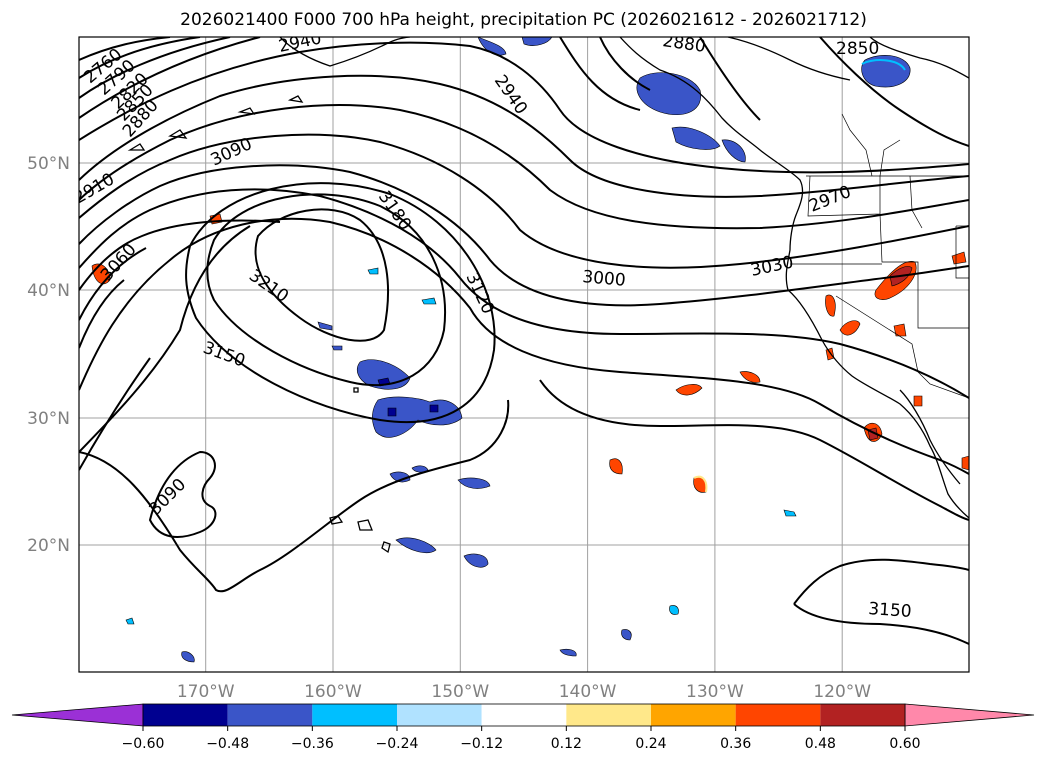 This screenshot has width=1047, height=765. Describe the element at coordinates (143, 744) in the screenshot. I see `colorbar-tick-label: −0.60` at that location.